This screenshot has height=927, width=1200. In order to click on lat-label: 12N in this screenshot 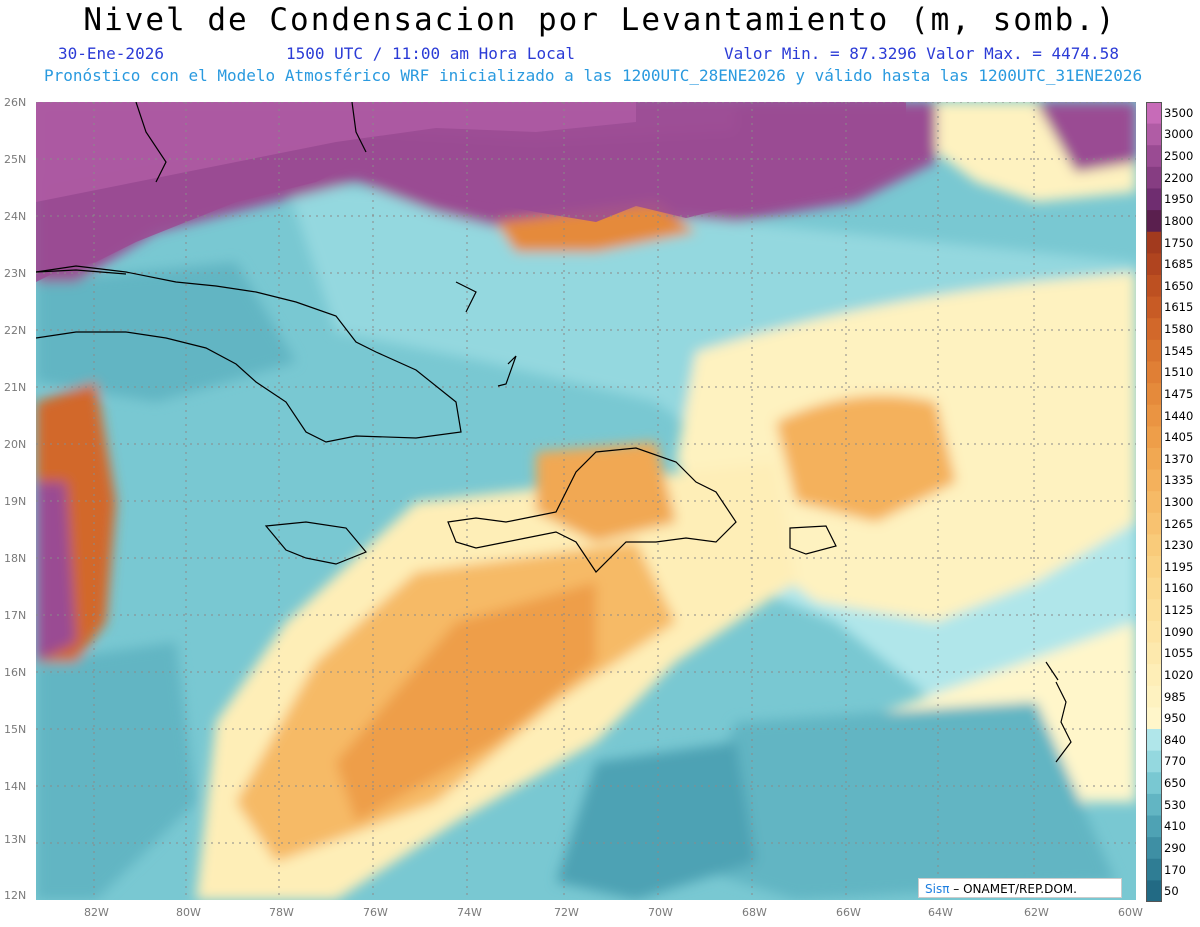, I will do `click(15, 895)`.